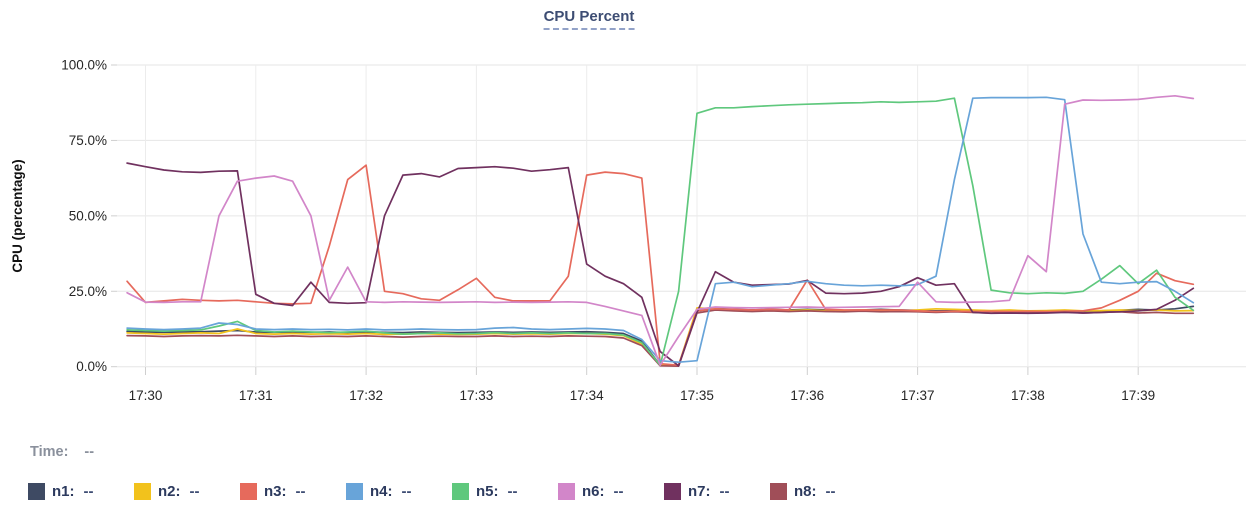  Describe the element at coordinates (487, 491) in the screenshot. I see `legend-label-n5: n5:` at that location.